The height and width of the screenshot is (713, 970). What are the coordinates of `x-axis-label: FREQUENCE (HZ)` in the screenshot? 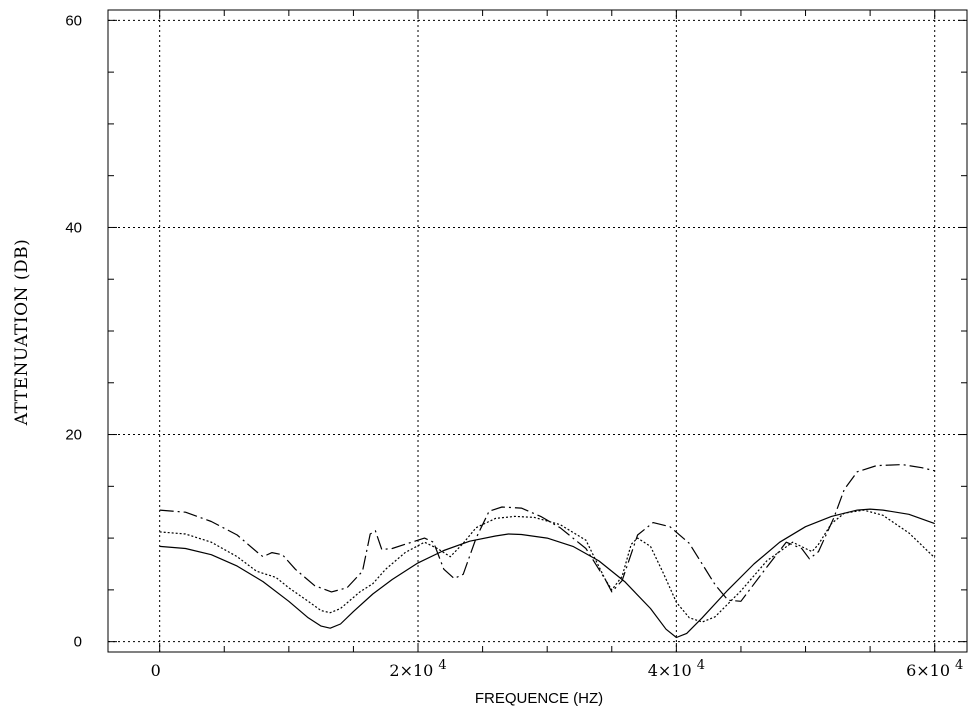 It's located at (539, 698).